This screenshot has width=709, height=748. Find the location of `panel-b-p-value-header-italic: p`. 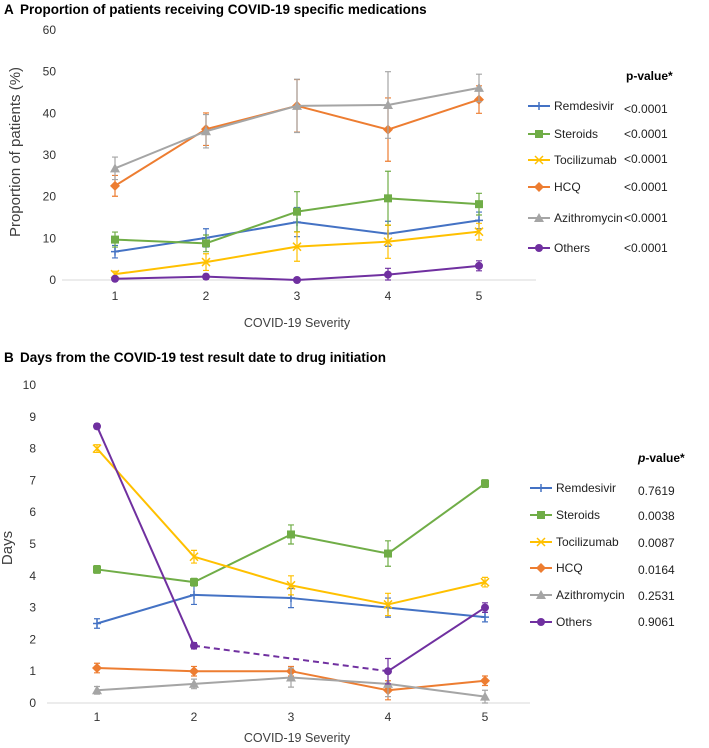

panel-b-p-value-header-italic: p is located at coordinates (641, 458).